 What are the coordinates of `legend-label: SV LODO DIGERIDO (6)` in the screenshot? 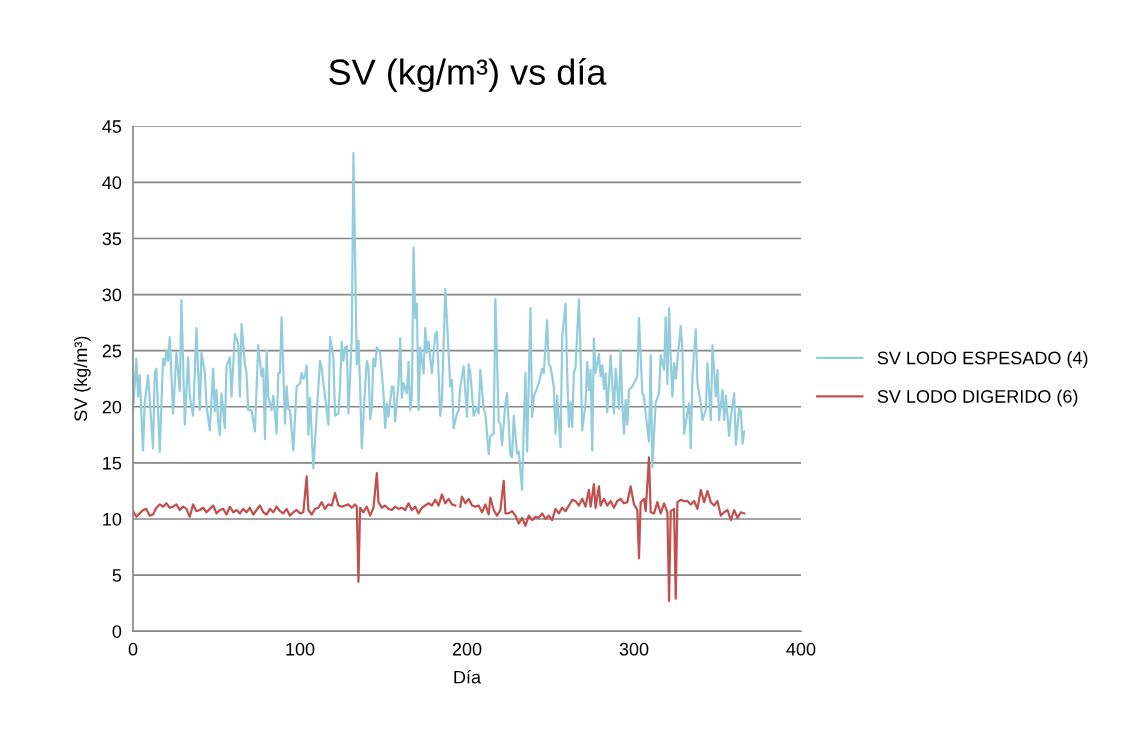 It's located at (977, 398).